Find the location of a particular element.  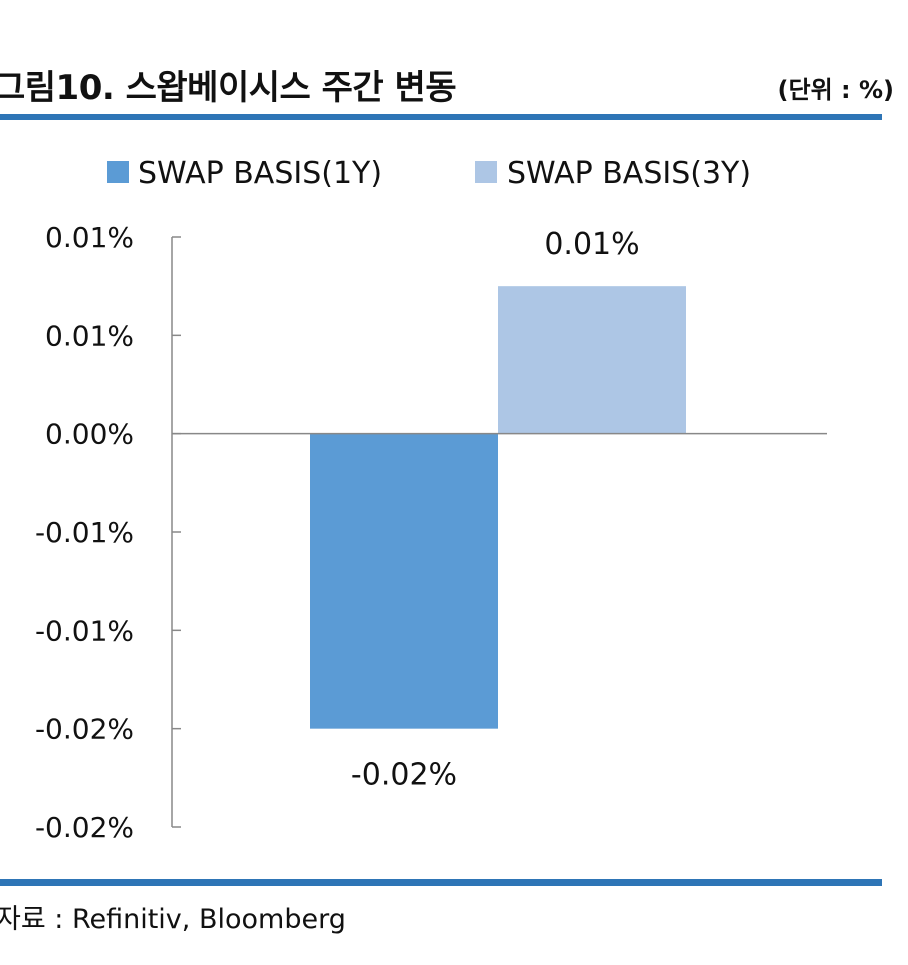

bar-3y is located at coordinates (592, 360).